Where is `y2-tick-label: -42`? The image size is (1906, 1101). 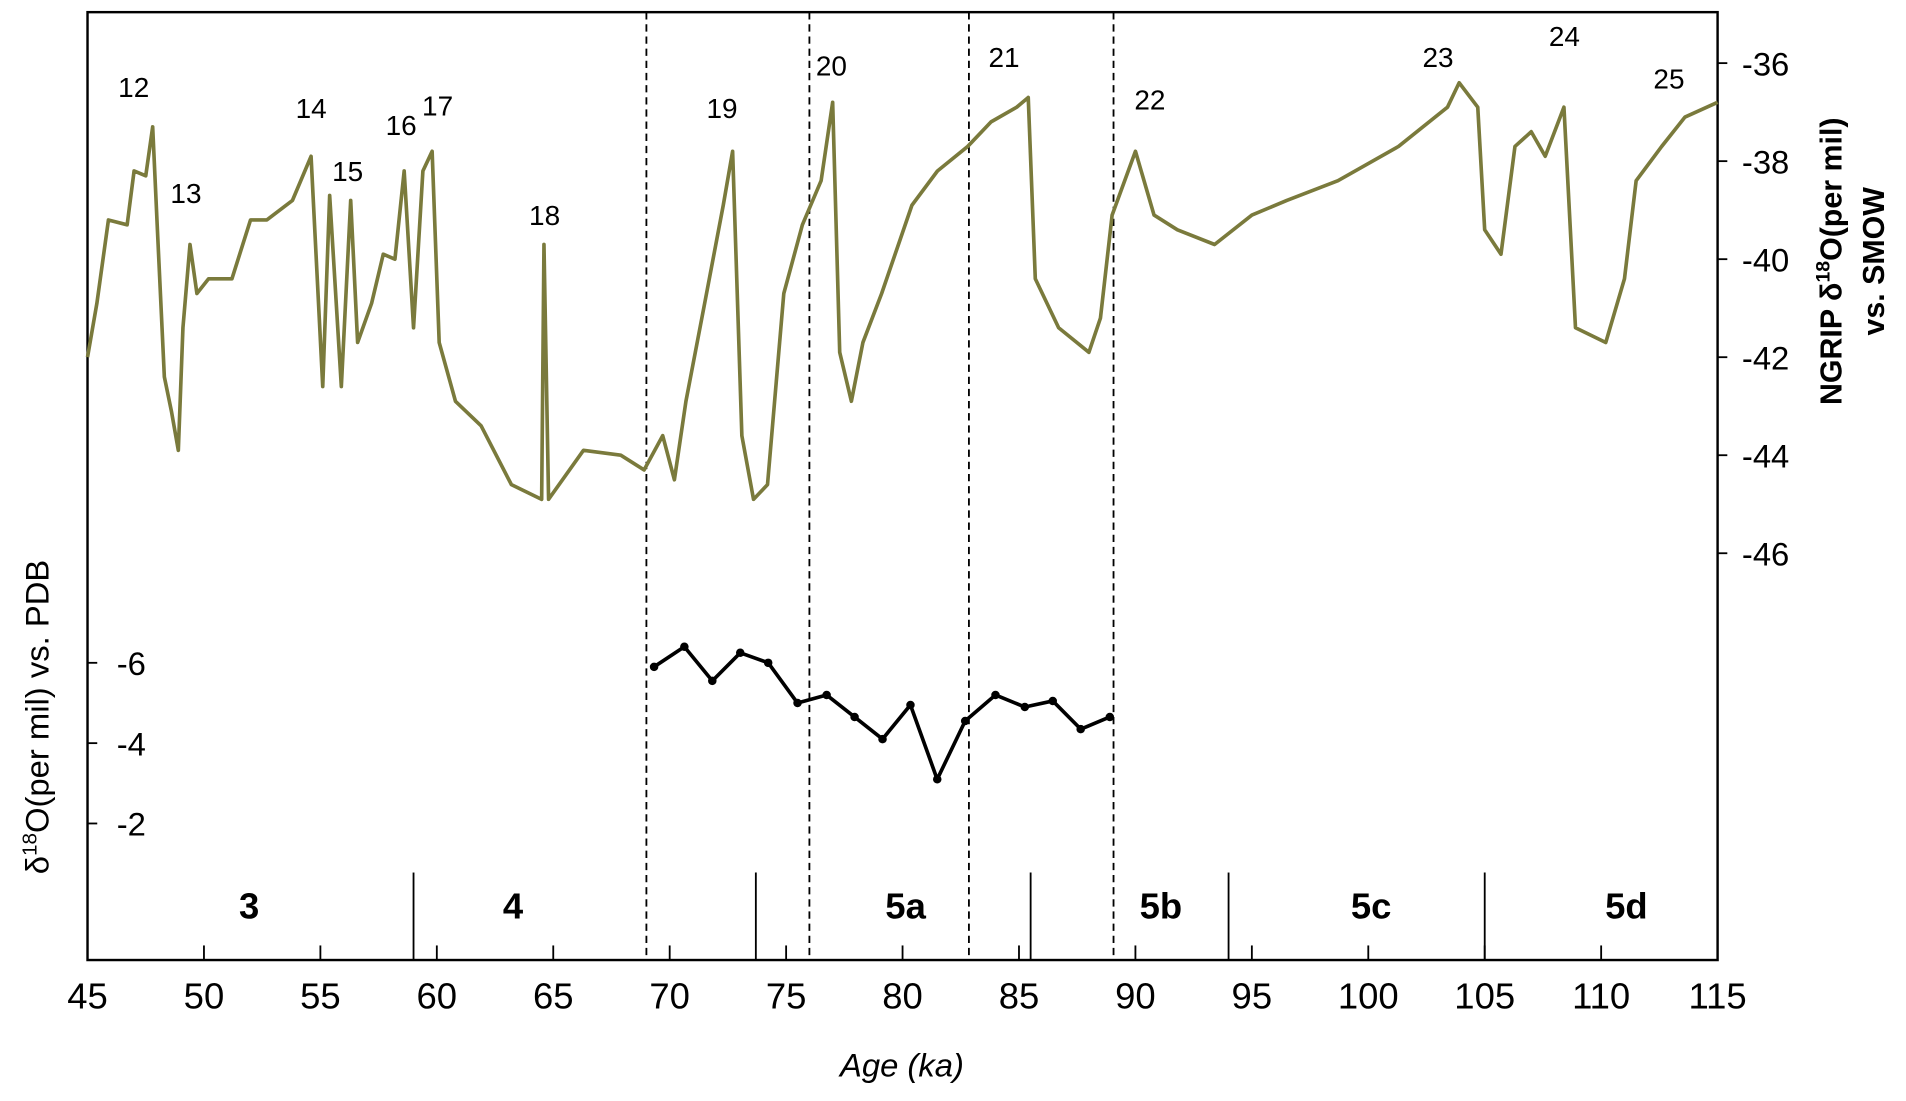
y2-tick-label: -42 is located at coordinates (1765, 357).